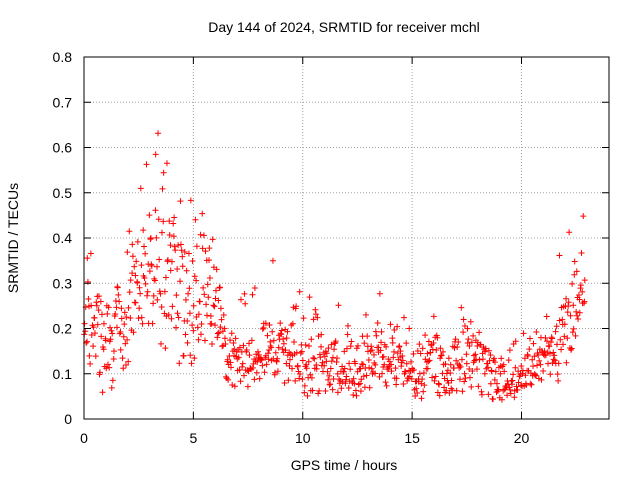 The image size is (640, 480). I want to click on y-tick-label: 0.7, so click(63, 102).